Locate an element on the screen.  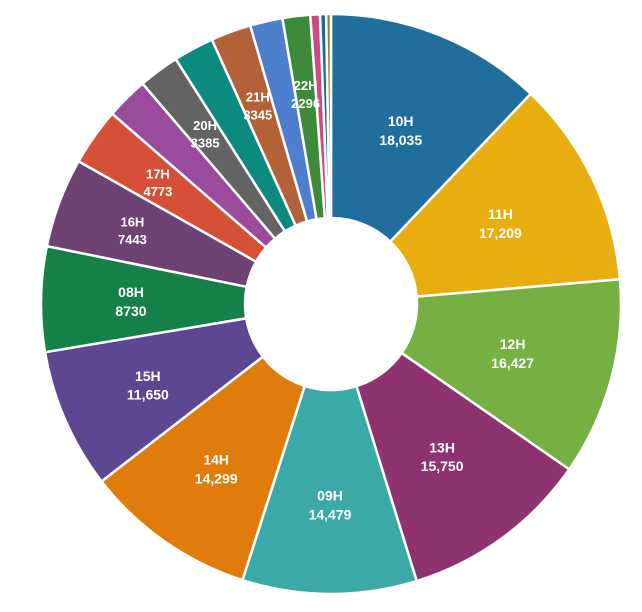
slice-14h is located at coordinates (203, 468).